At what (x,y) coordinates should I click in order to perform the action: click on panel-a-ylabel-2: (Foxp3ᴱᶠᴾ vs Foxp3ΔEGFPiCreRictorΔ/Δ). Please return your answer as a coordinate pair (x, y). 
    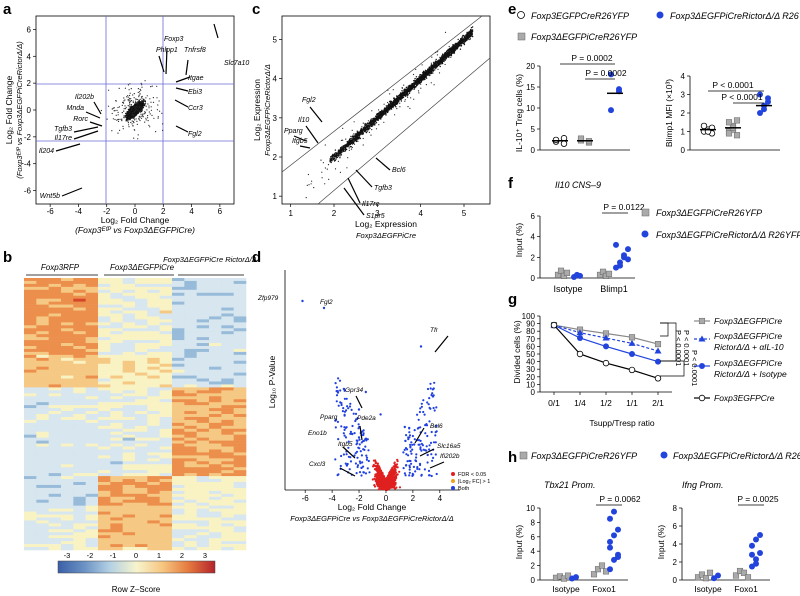
    Looking at the image, I should click on (19, 110).